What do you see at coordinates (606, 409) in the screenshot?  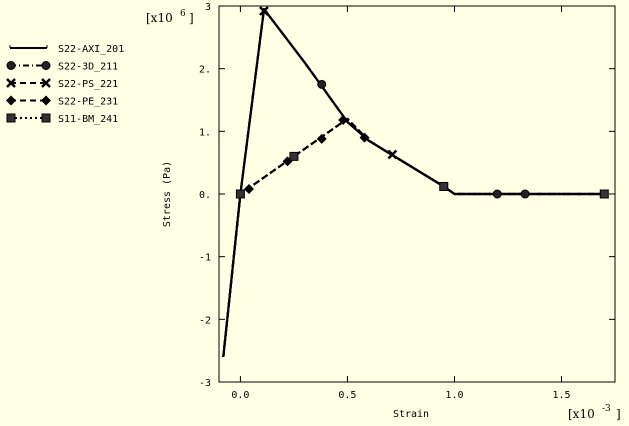 I see `x-multiplier-exponent: -3` at bounding box center [606, 409].